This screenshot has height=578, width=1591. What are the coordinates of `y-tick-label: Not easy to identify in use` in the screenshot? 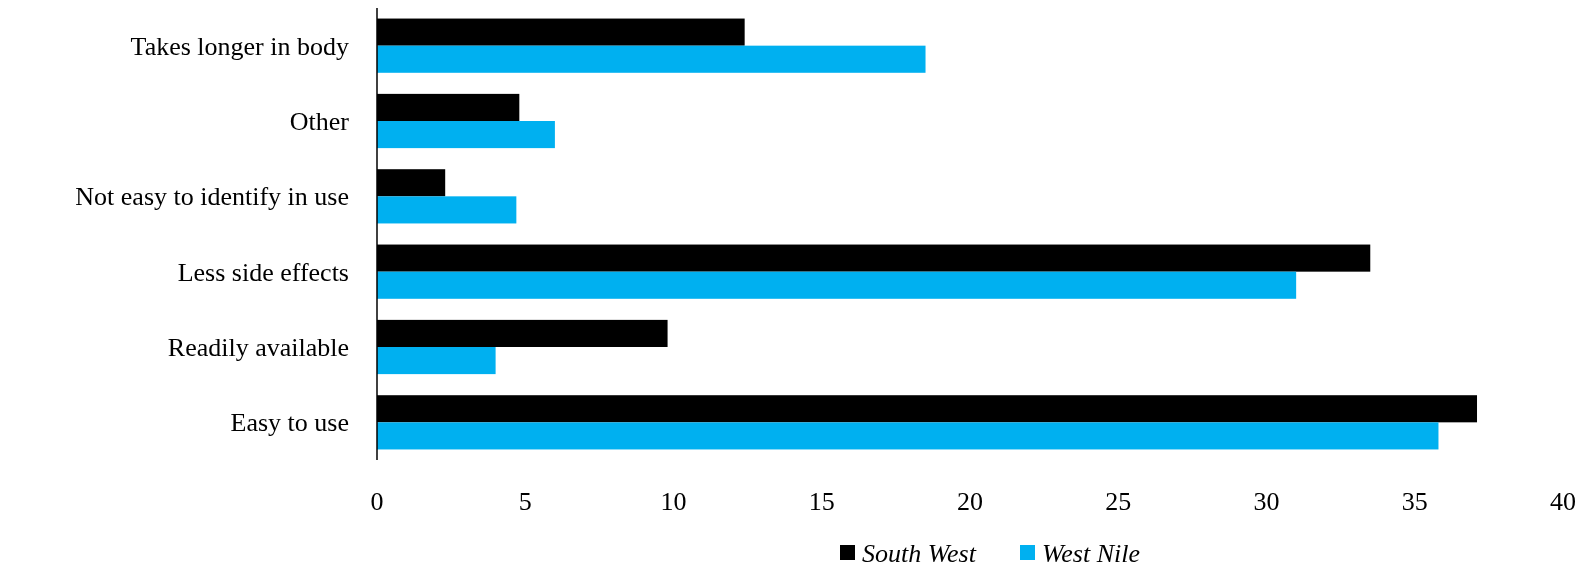 It's located at (212, 197).